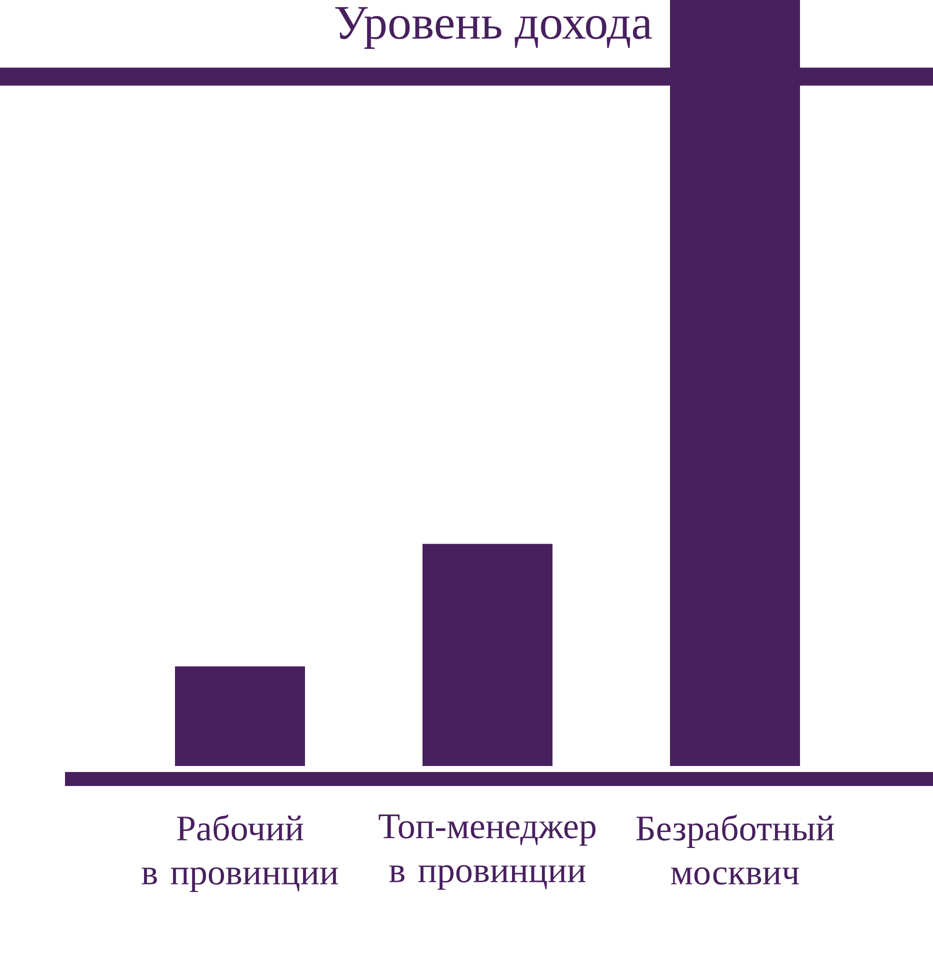  What do you see at coordinates (493, 28) in the screenshot?
I see `chart-title: Уровень дохода` at bounding box center [493, 28].